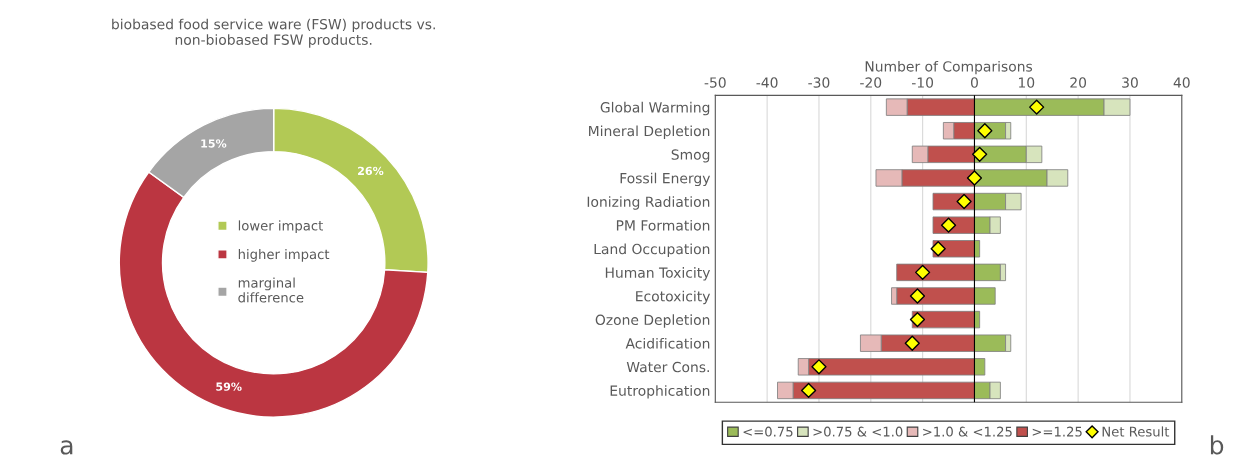 This screenshot has width=1244, height=465. I want to click on y-tick-label: Eutrophication, so click(660, 392).